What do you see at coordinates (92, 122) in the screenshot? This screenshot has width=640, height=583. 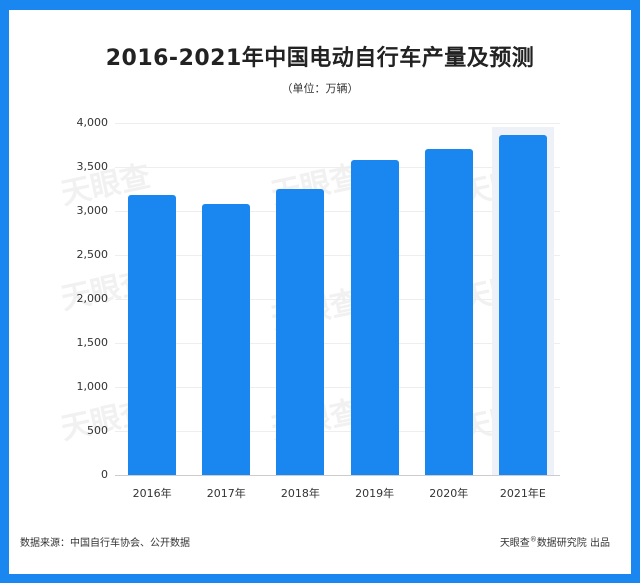 I see `y-tick-label: 4,000` at bounding box center [92, 122].